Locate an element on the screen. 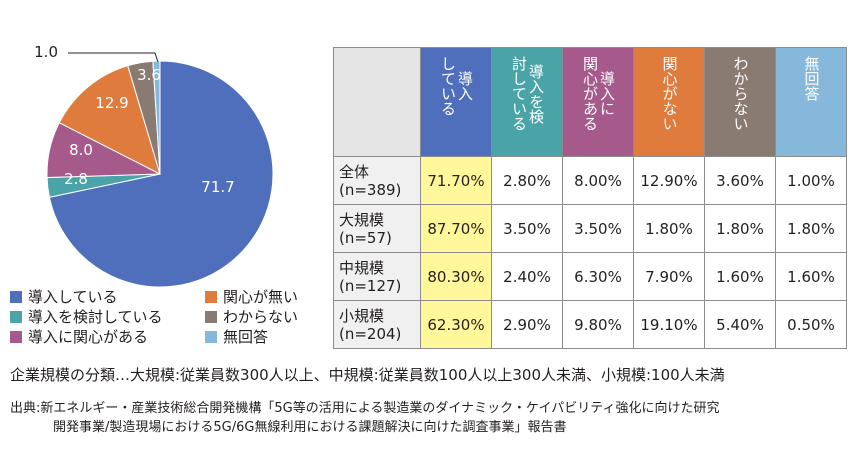 Image resolution: width=860 pixels, height=450 pixels. table-cell: 87.70% is located at coordinates (456, 228).